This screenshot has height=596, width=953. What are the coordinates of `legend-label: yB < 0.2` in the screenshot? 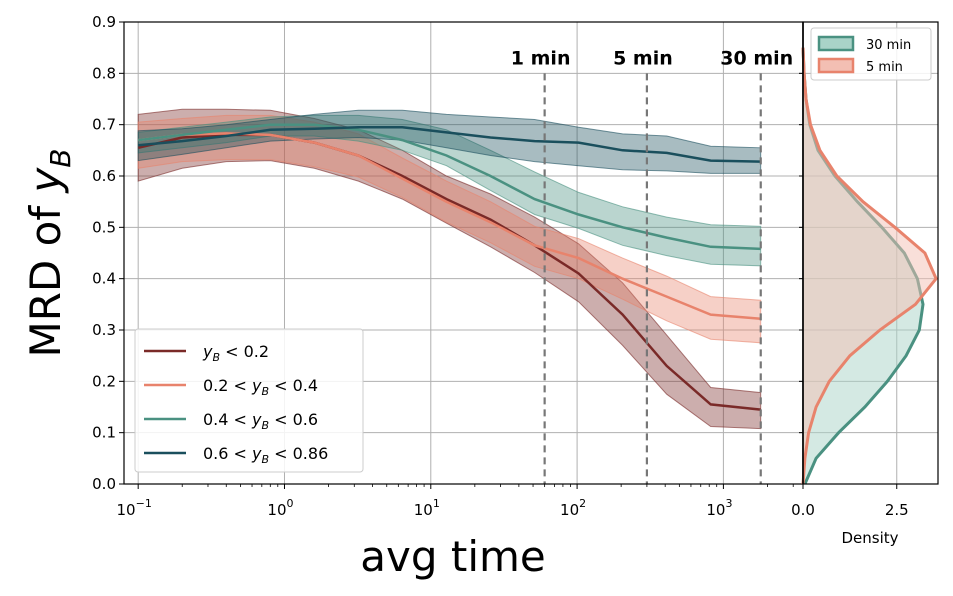 It's located at (235, 353).